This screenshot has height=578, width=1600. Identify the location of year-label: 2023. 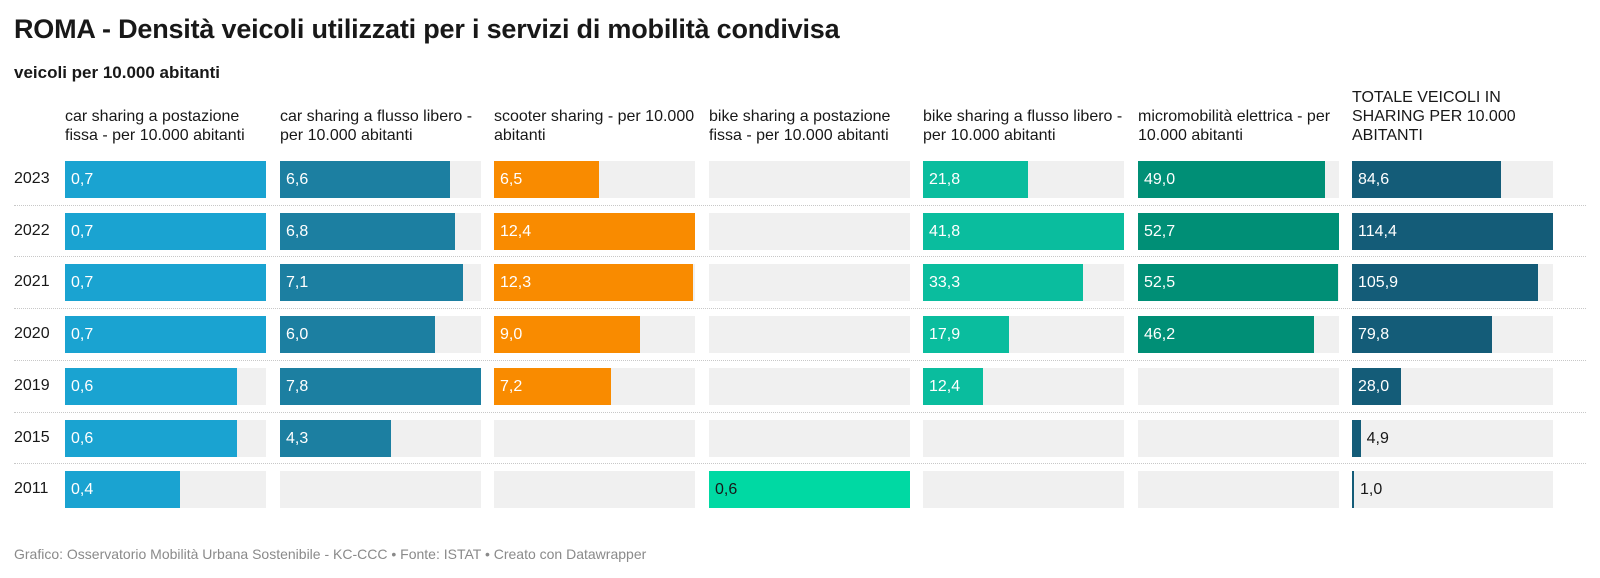
(32, 178).